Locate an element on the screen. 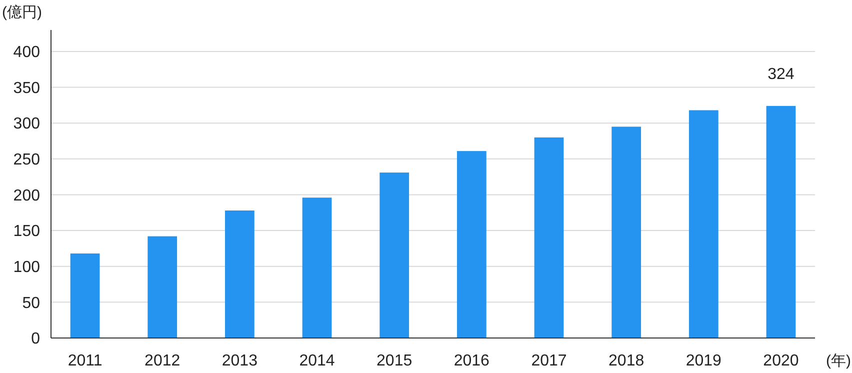  x-tick-label: 2020 is located at coordinates (781, 361).